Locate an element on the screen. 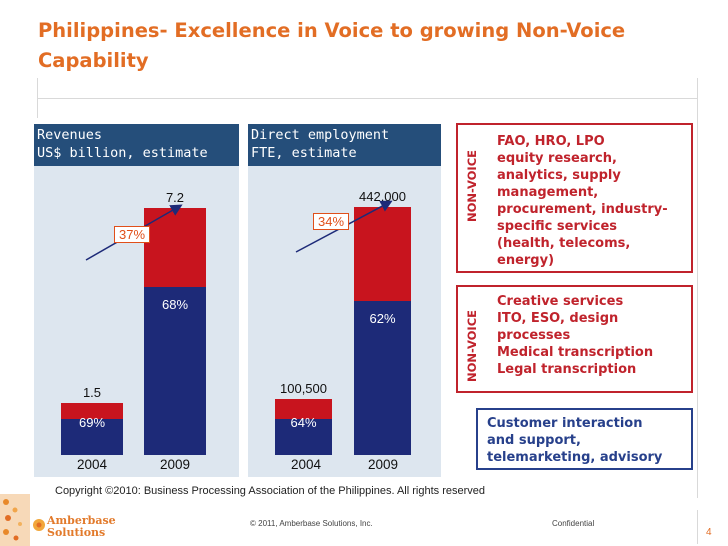  service-line: Customer interaction is located at coordinates (565, 423).